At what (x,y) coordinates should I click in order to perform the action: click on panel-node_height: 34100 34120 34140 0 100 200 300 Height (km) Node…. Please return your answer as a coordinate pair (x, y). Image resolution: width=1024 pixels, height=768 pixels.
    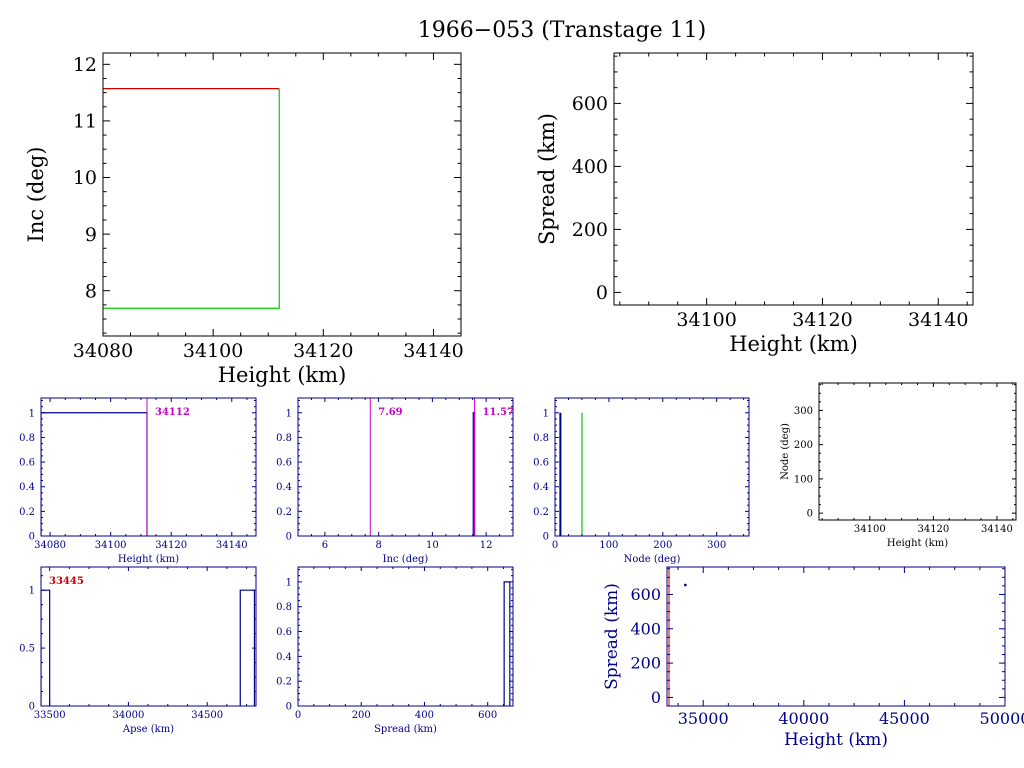
    Looking at the image, I should click on (898, 465).